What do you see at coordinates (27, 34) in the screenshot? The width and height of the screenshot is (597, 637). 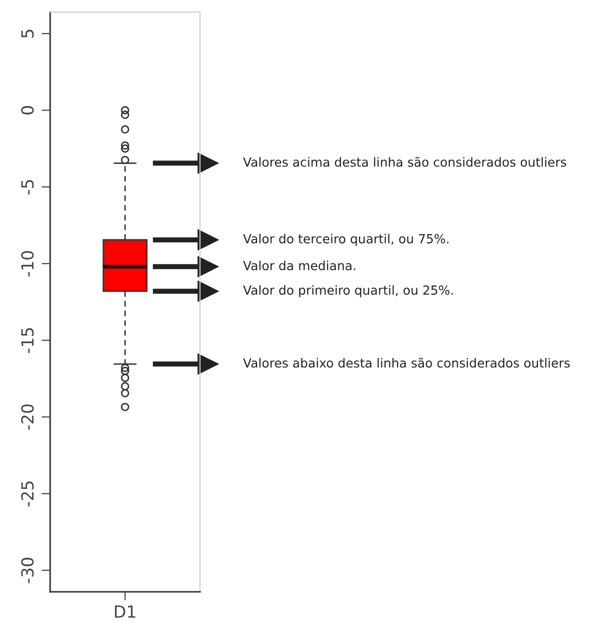 I see `y-tick-label: 5` at bounding box center [27, 34].